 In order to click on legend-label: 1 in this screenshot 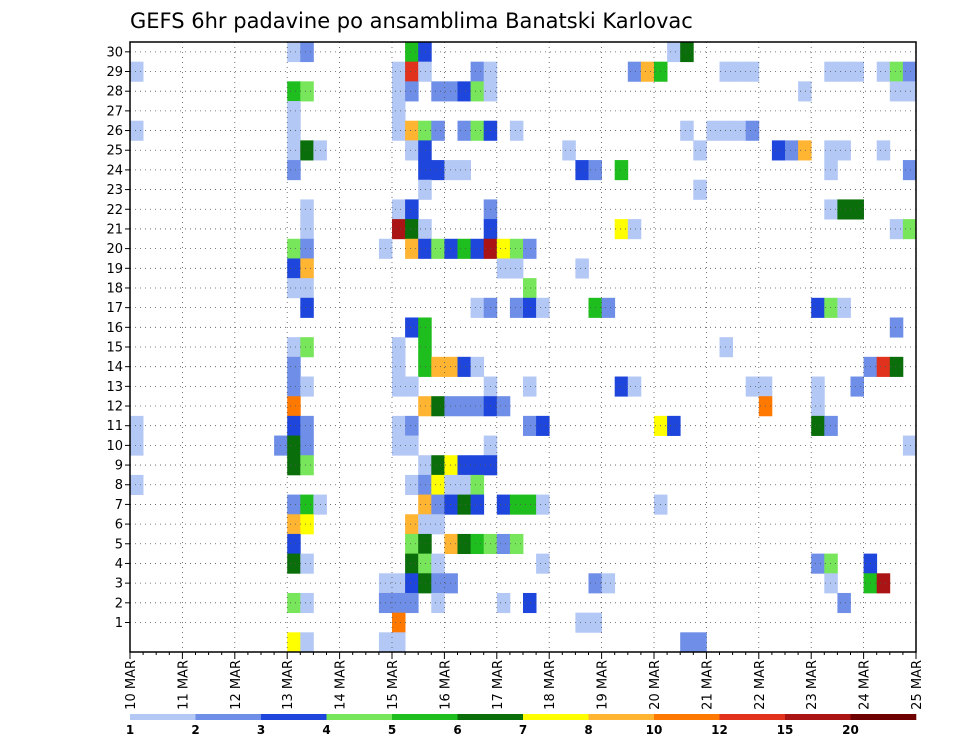, I will do `click(130, 730)`.